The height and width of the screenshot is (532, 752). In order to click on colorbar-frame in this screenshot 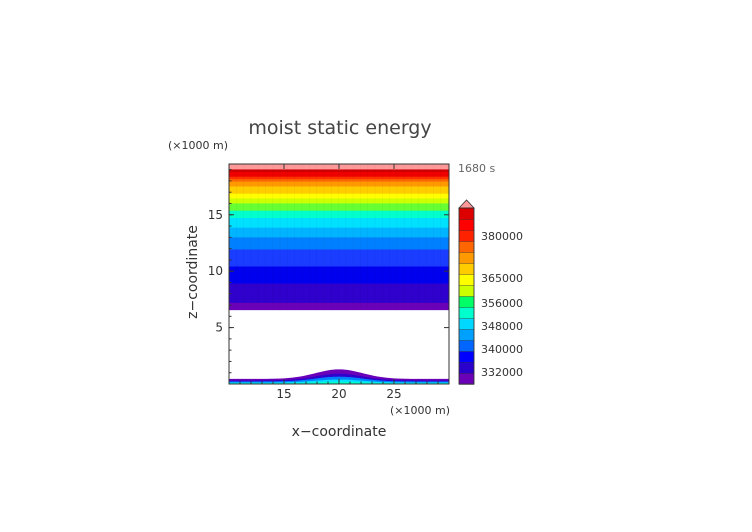, I will do `click(466, 296)`.